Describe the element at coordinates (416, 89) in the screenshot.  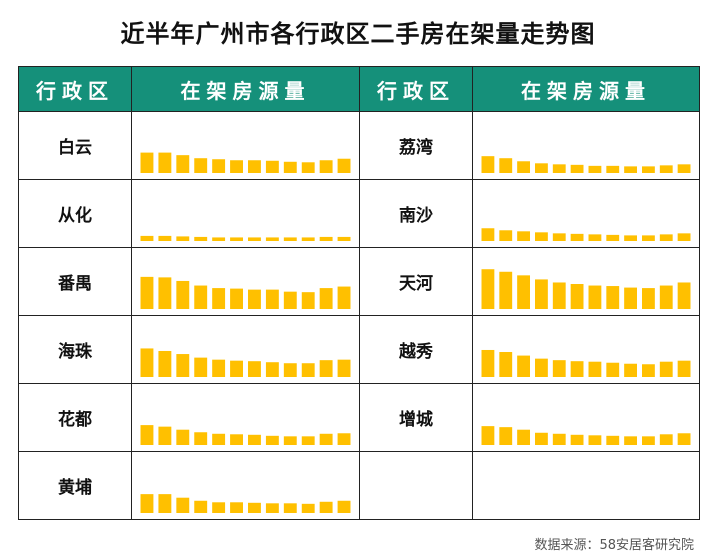
I see `header-district-right: 行政区` at that location.